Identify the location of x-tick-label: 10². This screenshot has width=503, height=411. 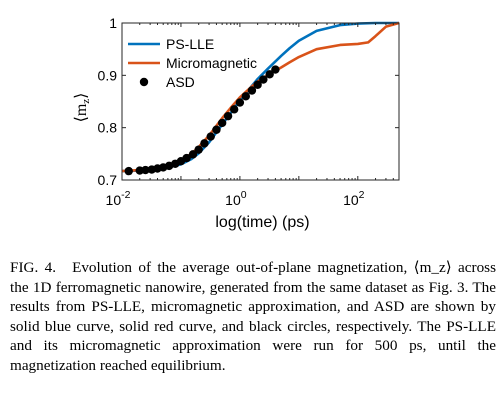
(354, 198).